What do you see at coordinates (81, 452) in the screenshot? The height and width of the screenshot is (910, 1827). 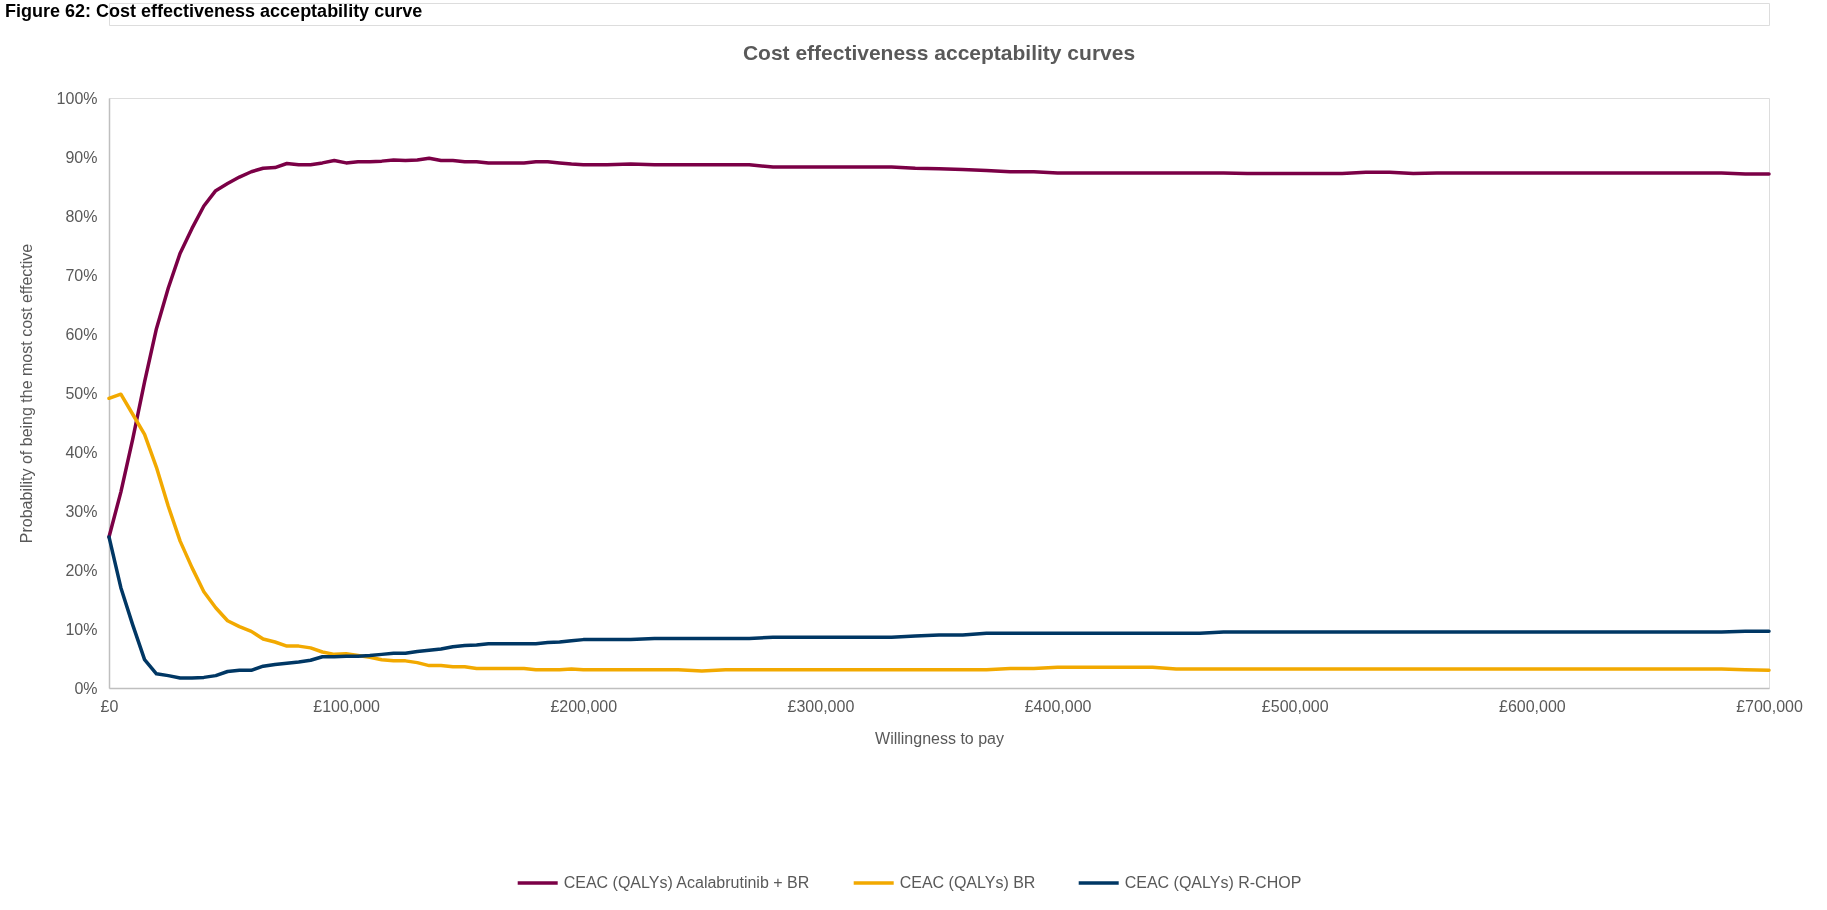 I see `y-tick-label: 40%` at bounding box center [81, 452].